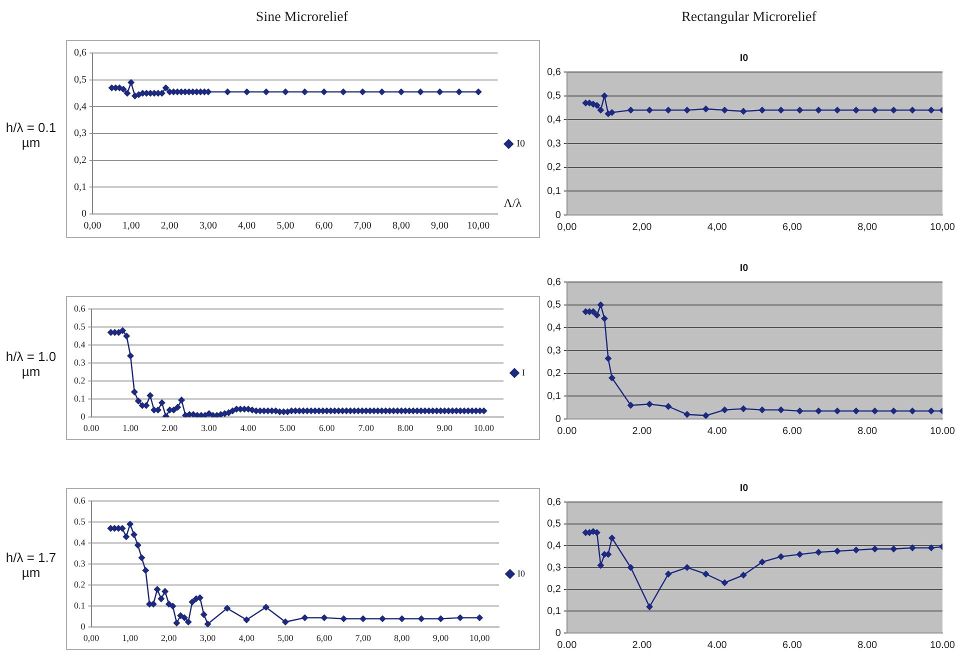 Image resolution: width=960 pixels, height=658 pixels. What do you see at coordinates (170, 427) in the screenshot?
I see `x-tick-label: 2.00` at bounding box center [170, 427].